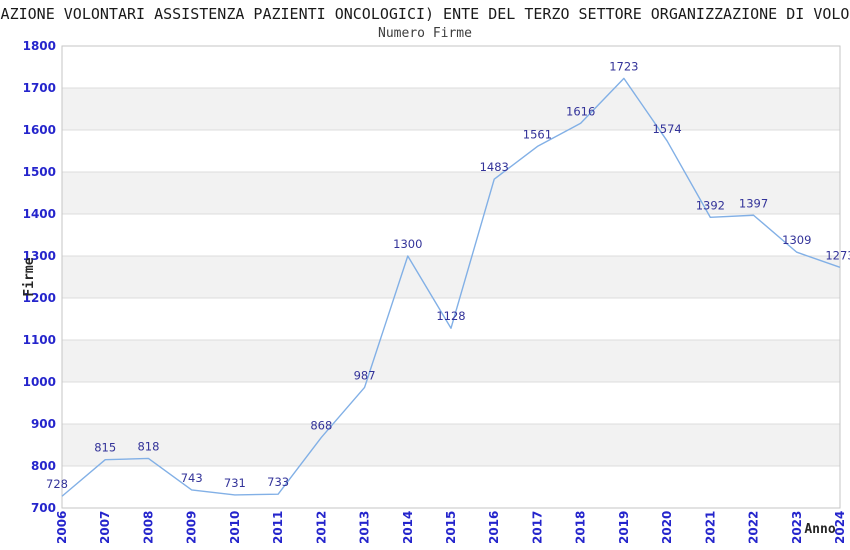 This screenshot has height=550, width=850. What do you see at coordinates (666, 129) in the screenshot?
I see `data-point-label: 1574` at bounding box center [666, 129].